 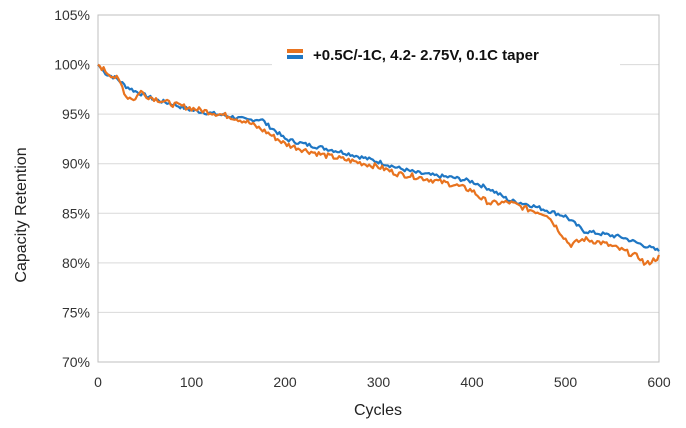 I want to click on x-tick-label: 200, so click(x=285, y=382).